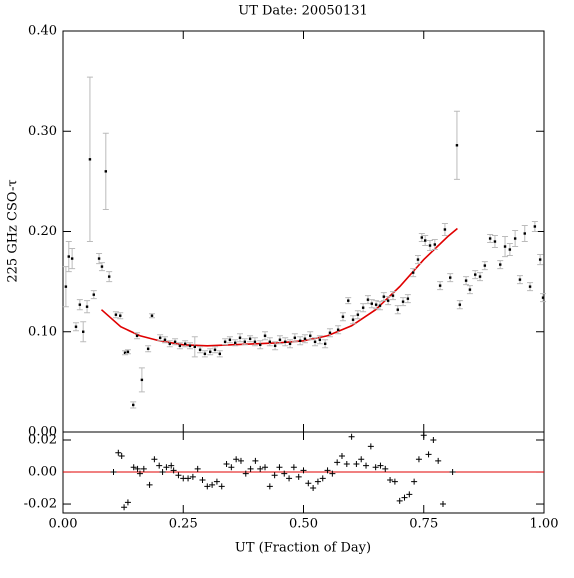 Image resolution: width=574 pixels, height=578 pixels. I want to click on y-tick-label: 0.02, so click(42, 440).